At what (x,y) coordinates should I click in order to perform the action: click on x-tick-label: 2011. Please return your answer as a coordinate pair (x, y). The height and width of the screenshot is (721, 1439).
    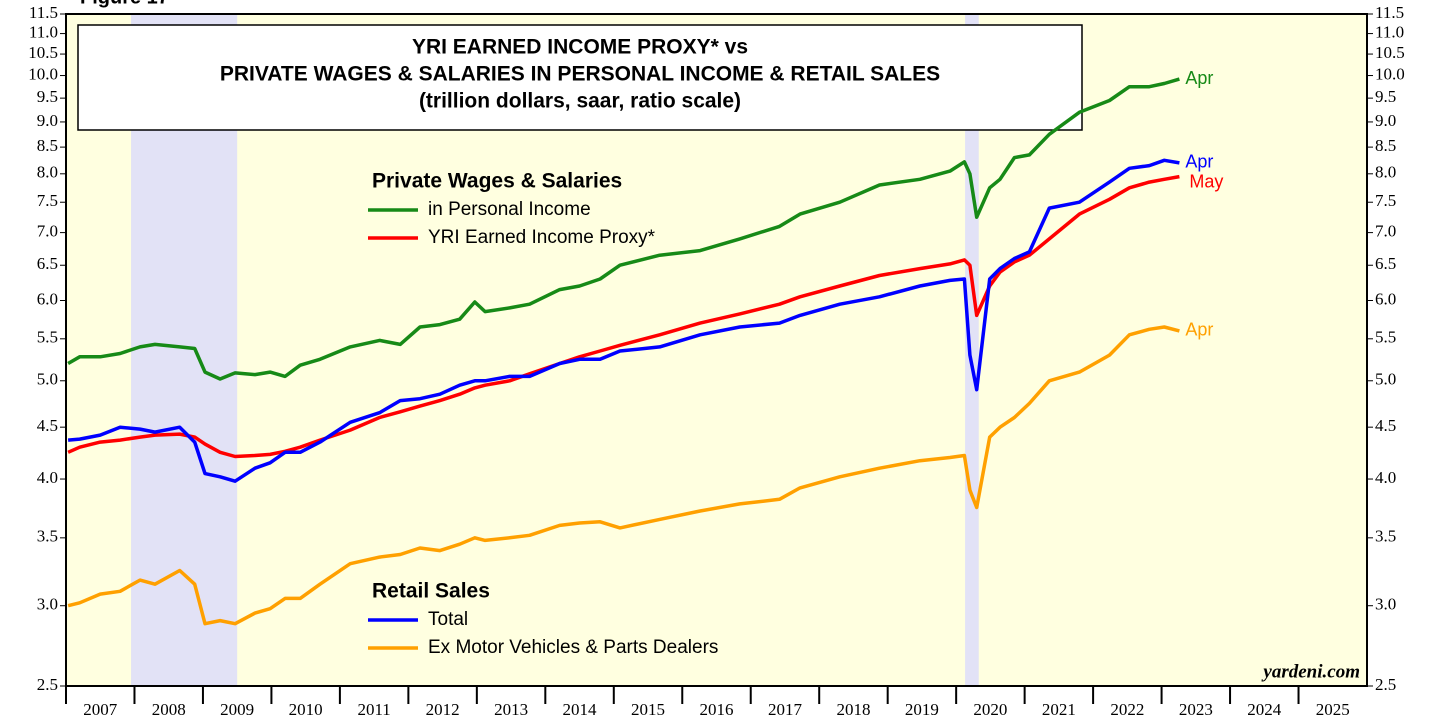
    Looking at the image, I should click on (373, 709).